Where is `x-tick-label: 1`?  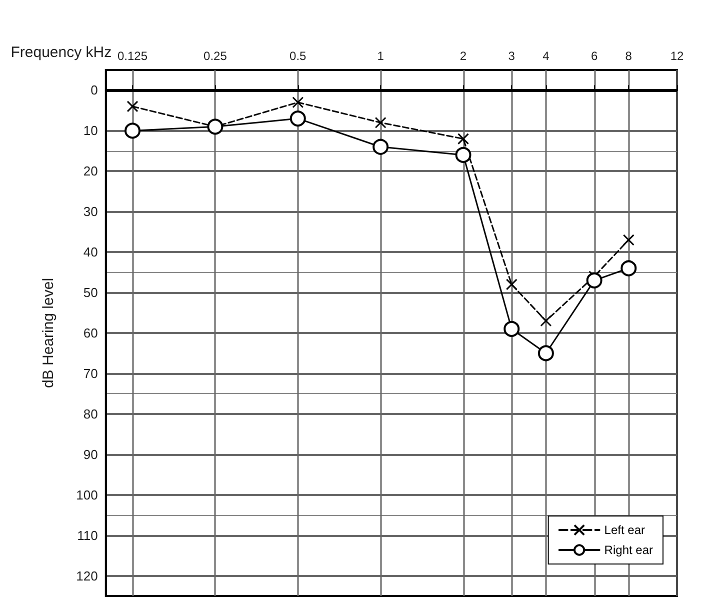
x-tick-label: 1 is located at coordinates (380, 56).